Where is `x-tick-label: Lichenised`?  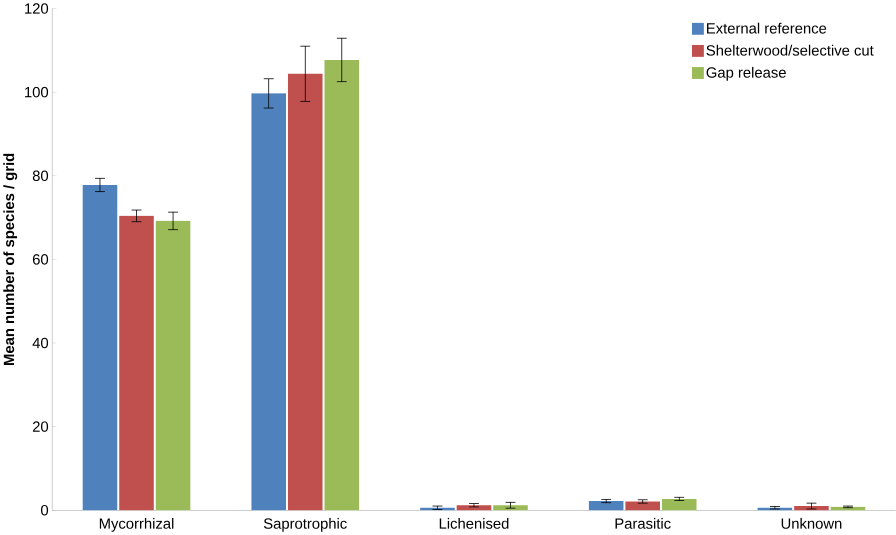 x-tick-label: Lichenised is located at coordinates (474, 523).